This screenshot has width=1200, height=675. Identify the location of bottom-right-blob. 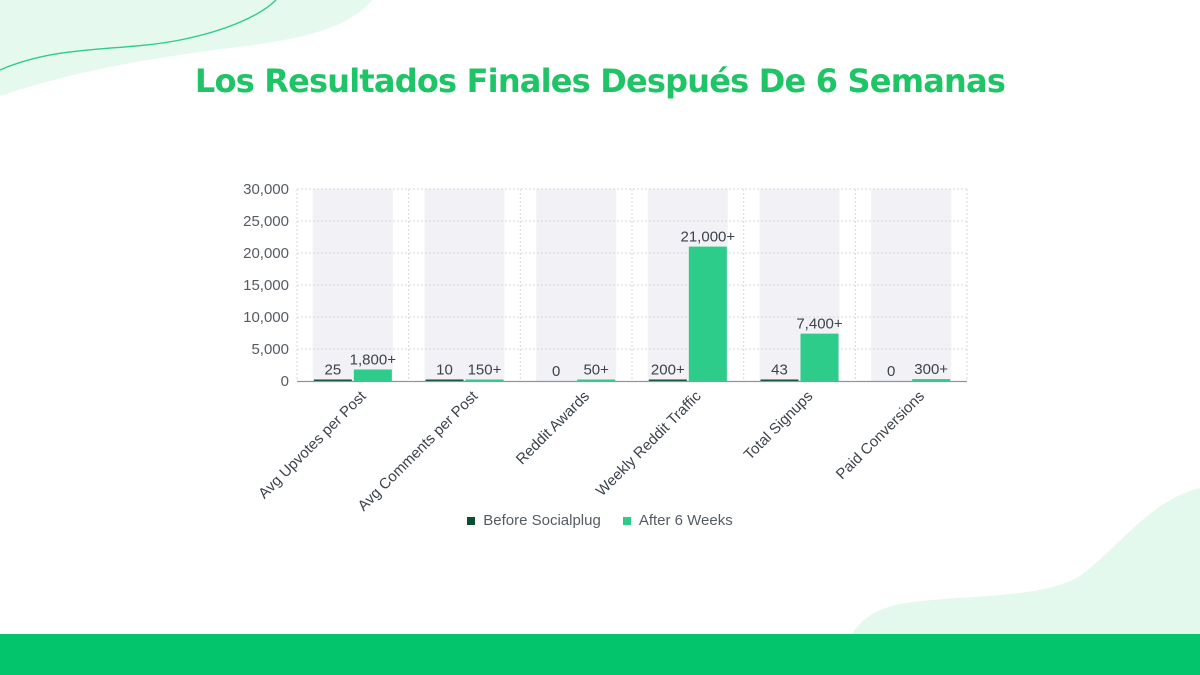
(1026, 561).